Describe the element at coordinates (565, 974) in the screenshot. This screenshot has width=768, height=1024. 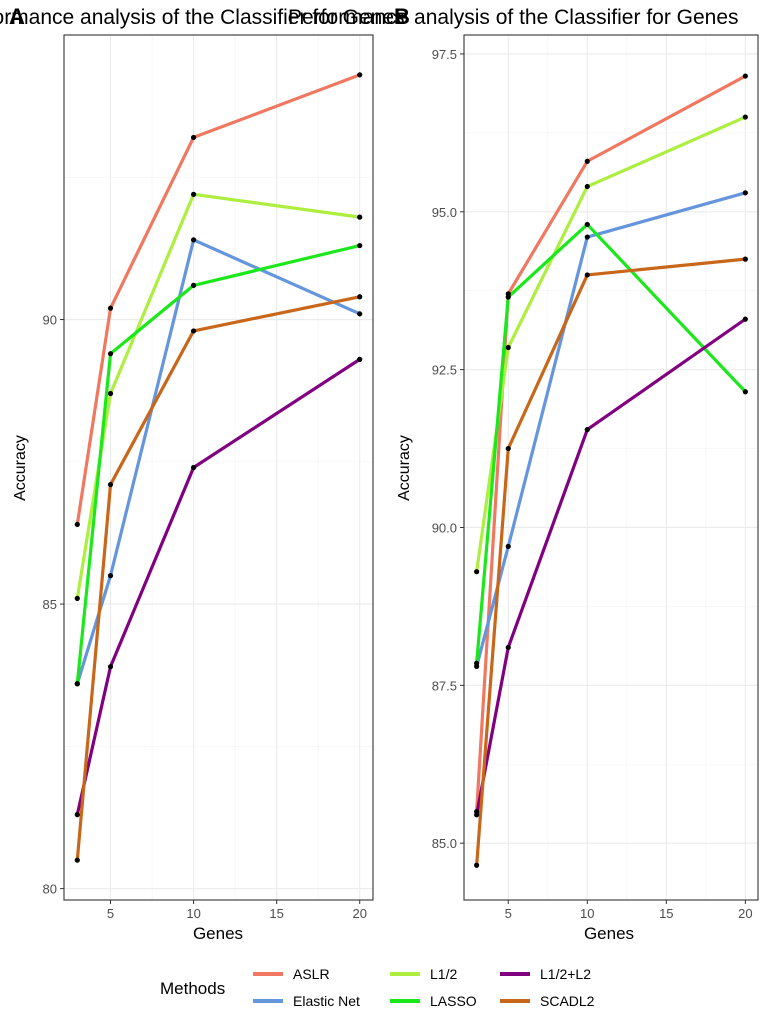
I see `legend-label-l12-l2: L1/2+L2` at that location.